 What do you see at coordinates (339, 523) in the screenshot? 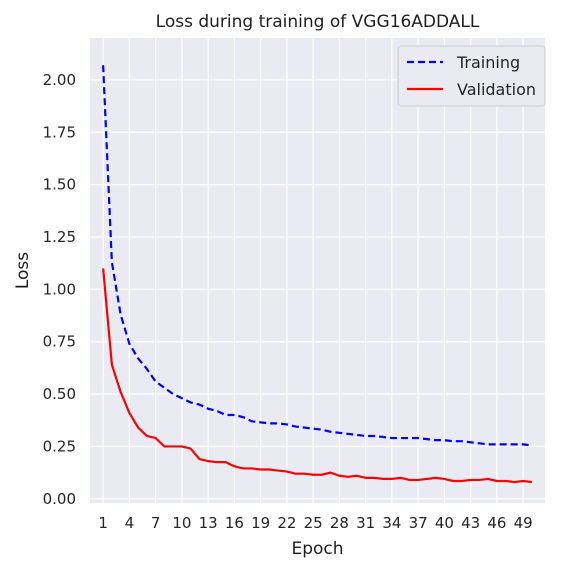
I see `x-tick-label: 28` at bounding box center [339, 523].